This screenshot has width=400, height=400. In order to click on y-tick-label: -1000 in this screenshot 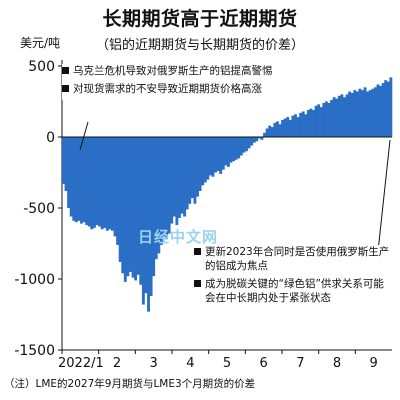, I will do `click(34, 280)`.